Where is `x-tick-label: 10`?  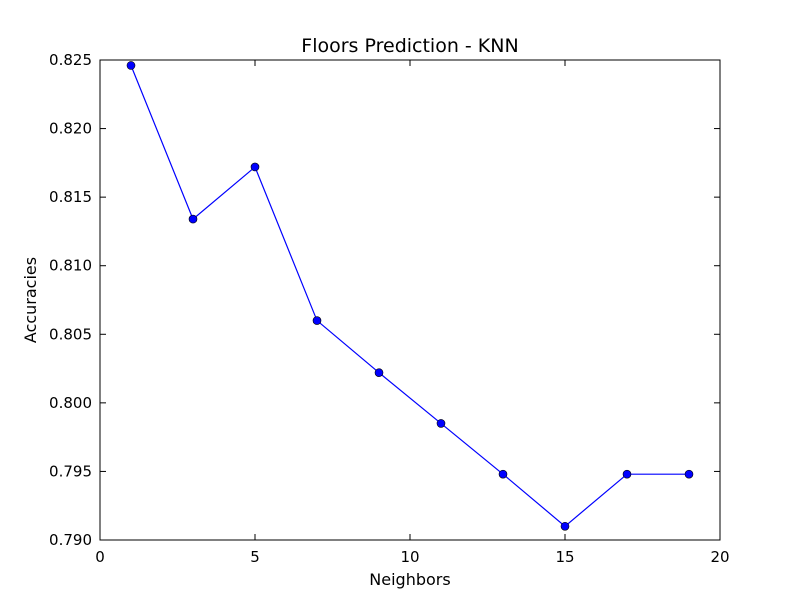 x-tick-label: 10 is located at coordinates (409, 557).